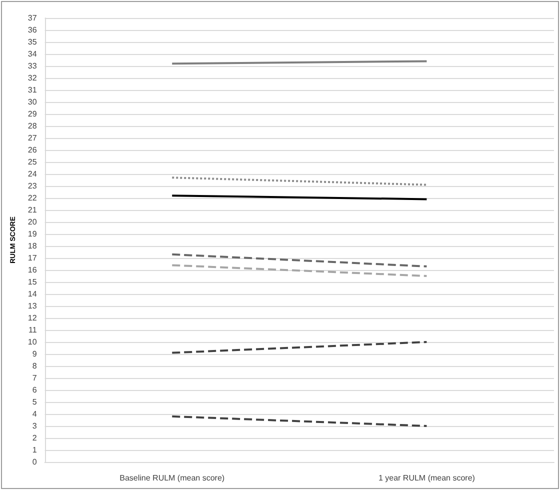 The image size is (560, 490). I want to click on y-tick-label: 32, so click(33, 78).